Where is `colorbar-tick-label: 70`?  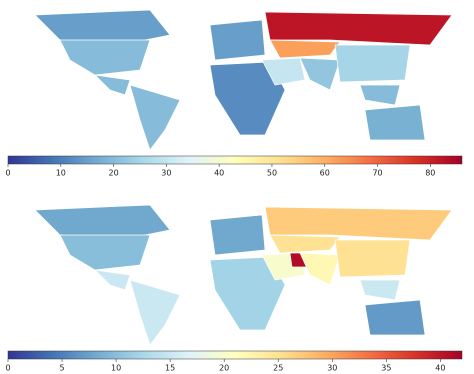
colorbar-tick-label: 70 is located at coordinates (377, 173).